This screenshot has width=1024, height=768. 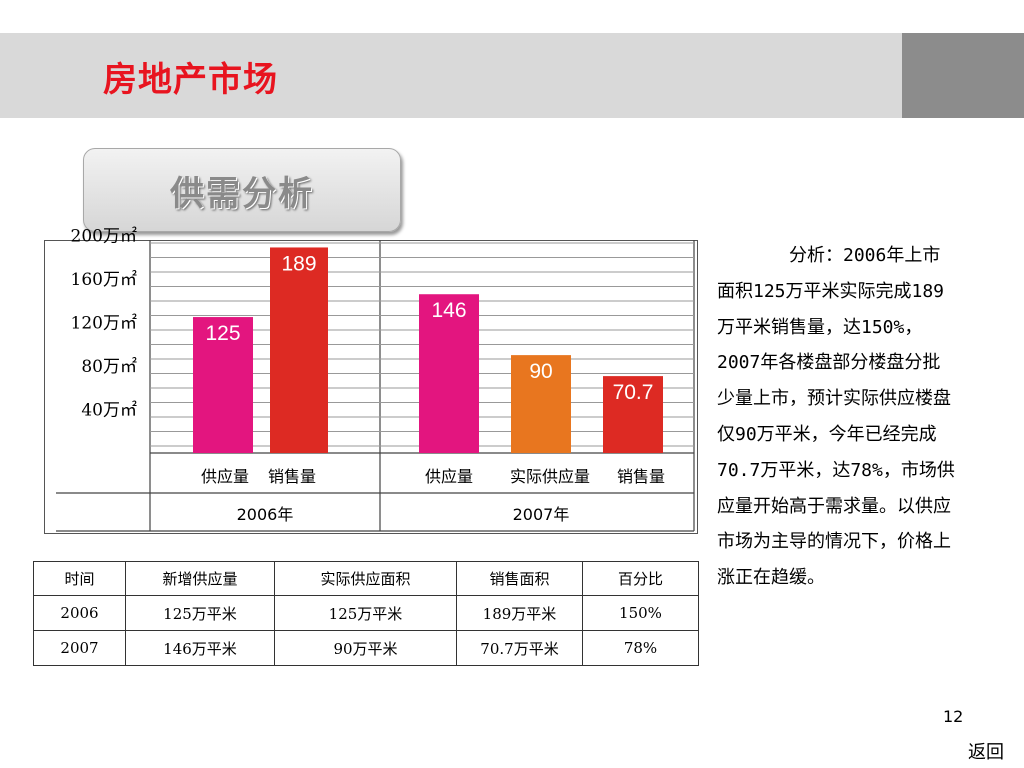 I want to click on table-row: 2007 146万平米 90万平米 70.7万平米 78%, so click(x=366, y=648).